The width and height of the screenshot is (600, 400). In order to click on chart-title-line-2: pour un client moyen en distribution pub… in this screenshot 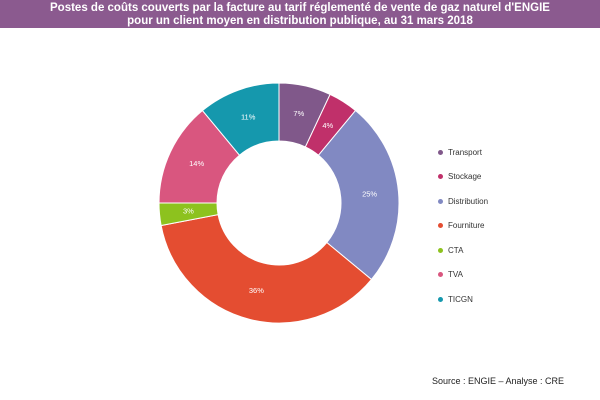, I will do `click(300, 21)`.